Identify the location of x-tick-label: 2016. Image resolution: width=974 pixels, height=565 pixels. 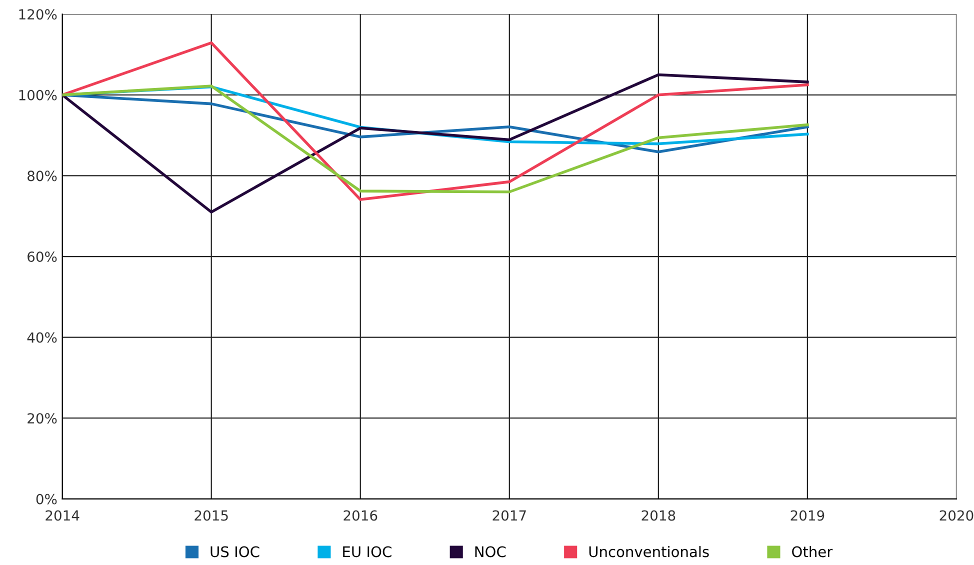
(361, 515).